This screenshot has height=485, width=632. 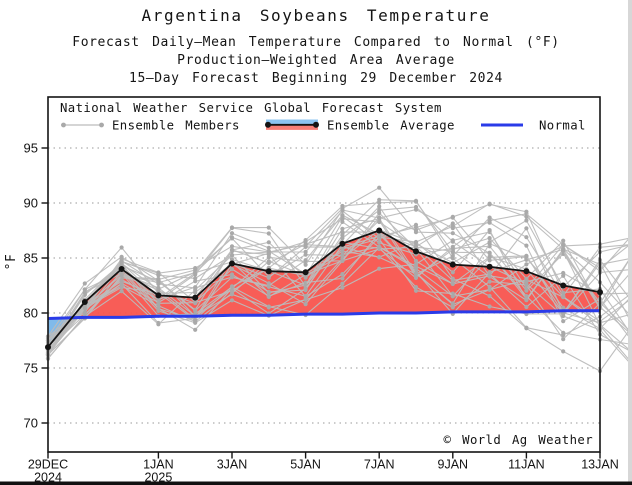 What do you see at coordinates (31, 423) in the screenshot?
I see `y-tick-label: 70` at bounding box center [31, 423].